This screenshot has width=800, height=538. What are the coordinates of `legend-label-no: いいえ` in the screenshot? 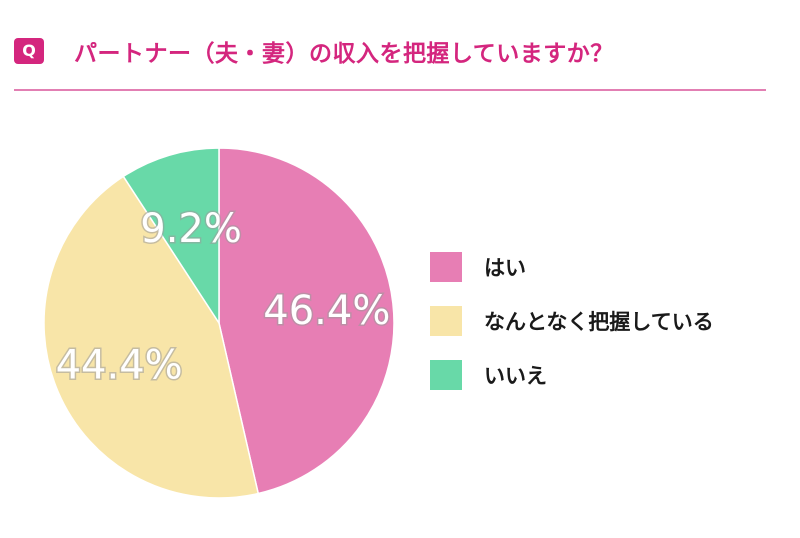 It's located at (515, 376).